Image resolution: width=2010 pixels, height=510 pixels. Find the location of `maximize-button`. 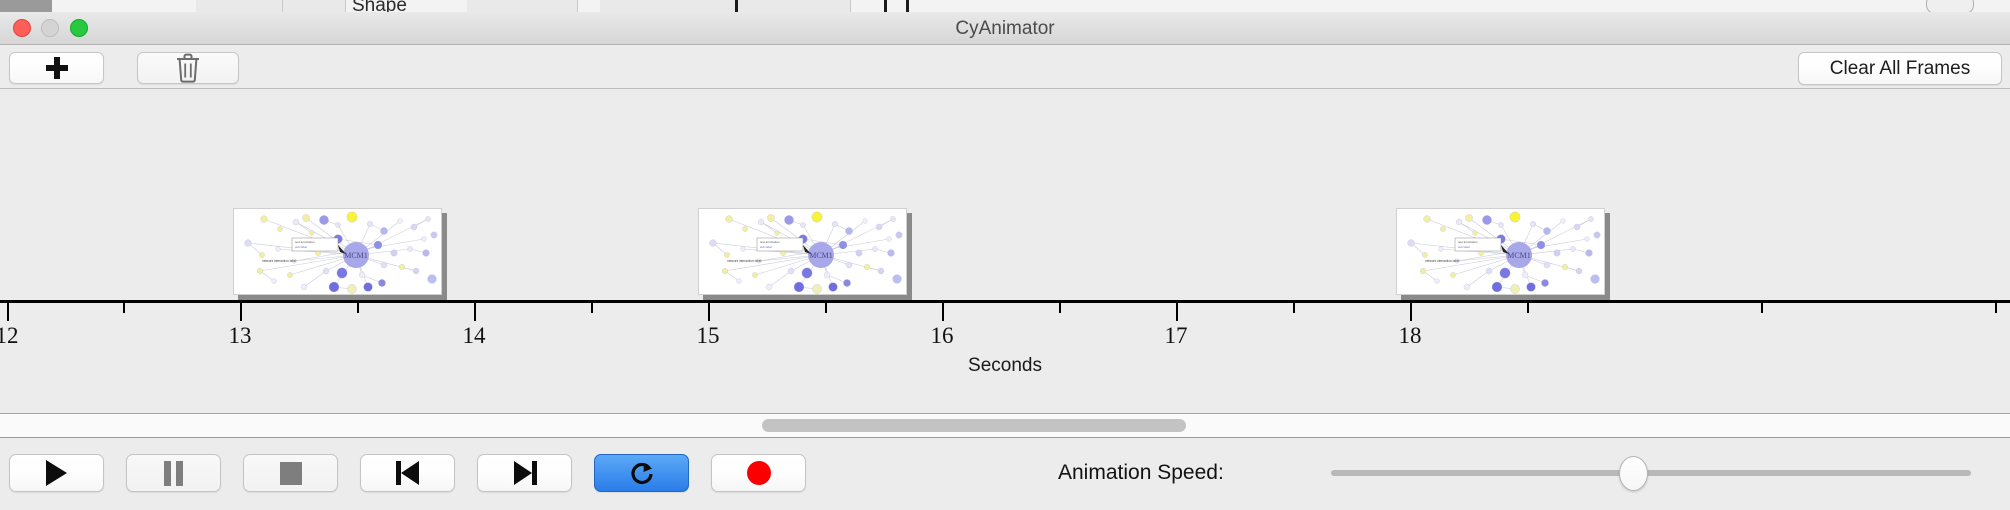

maximize-button is located at coordinates (79, 28).